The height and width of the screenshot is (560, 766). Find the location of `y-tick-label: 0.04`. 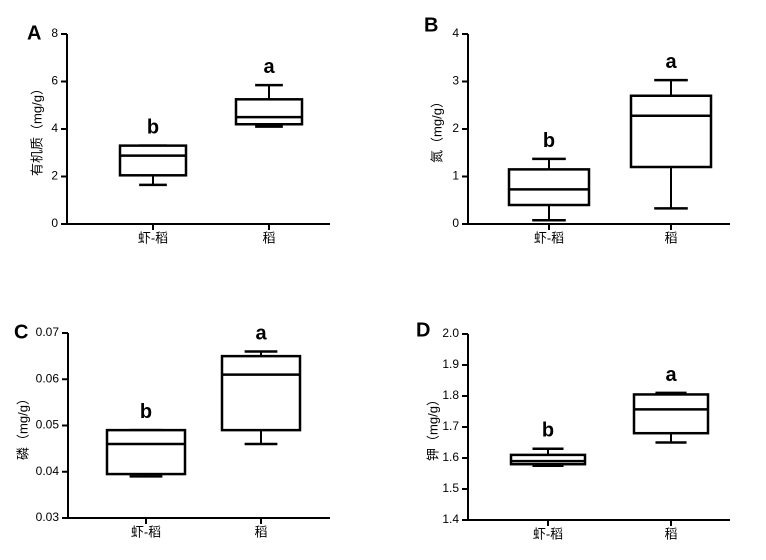

y-tick-label: 0.04 is located at coordinates (48, 471).